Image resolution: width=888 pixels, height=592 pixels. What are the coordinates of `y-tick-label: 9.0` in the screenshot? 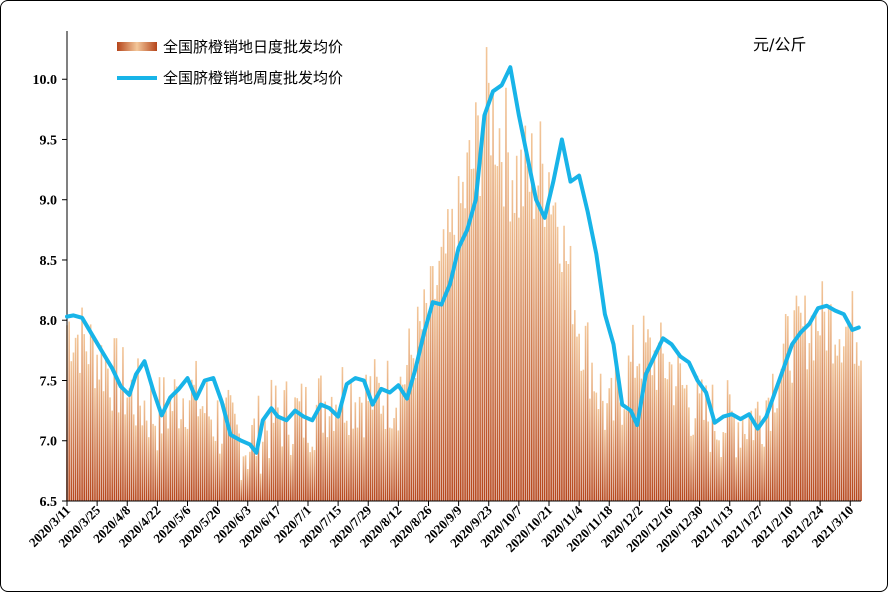 It's located at (49, 201).